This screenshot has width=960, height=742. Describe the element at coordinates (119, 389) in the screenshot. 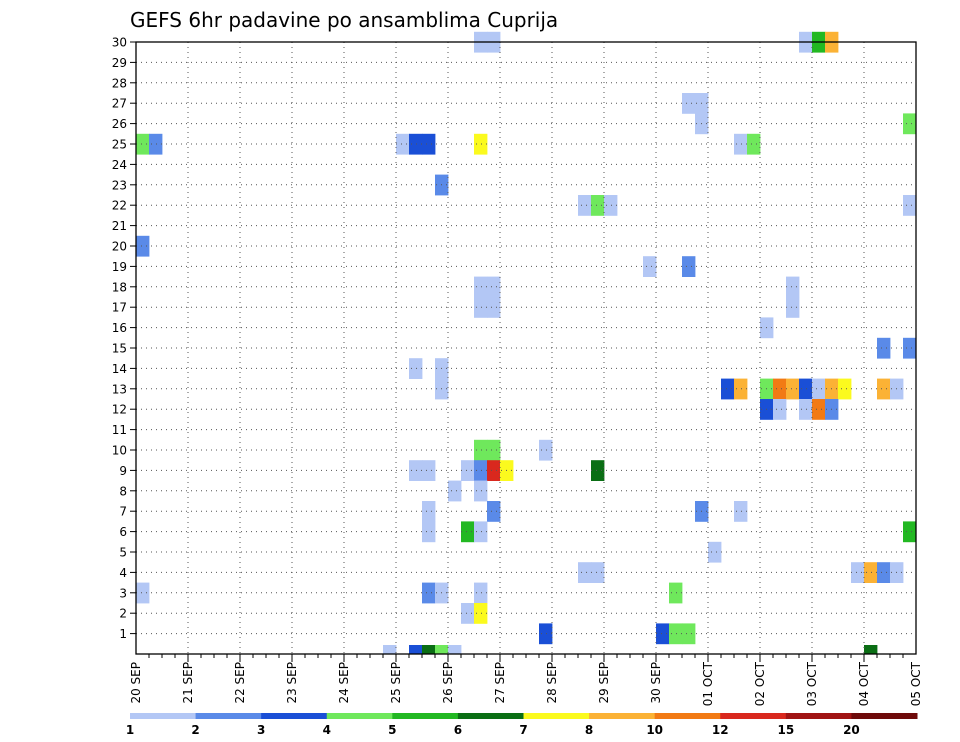

I see `y-tick-label: 13` at that location.